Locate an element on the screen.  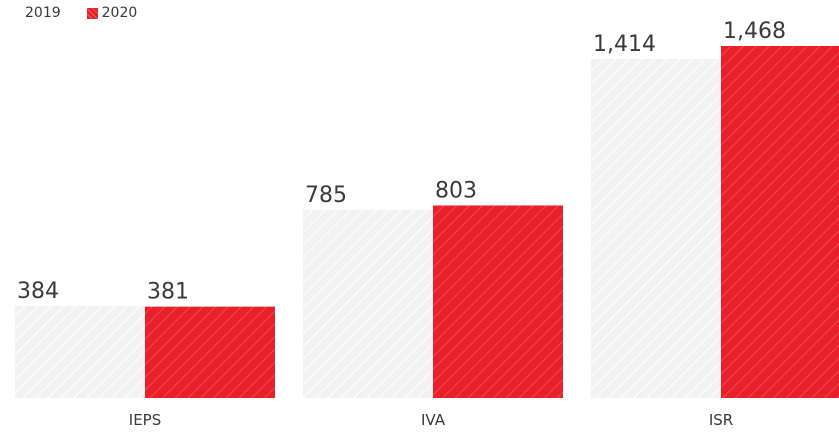
value-label-iva-2019: 785 is located at coordinates (326, 195).